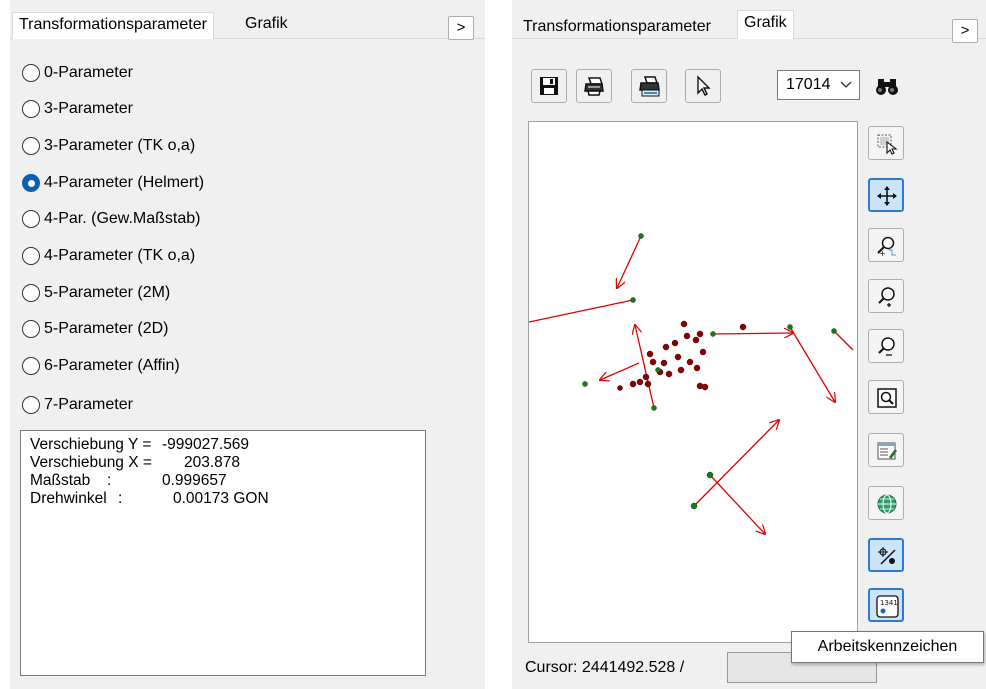  I want to click on radio-button-selected, so click(31, 183).